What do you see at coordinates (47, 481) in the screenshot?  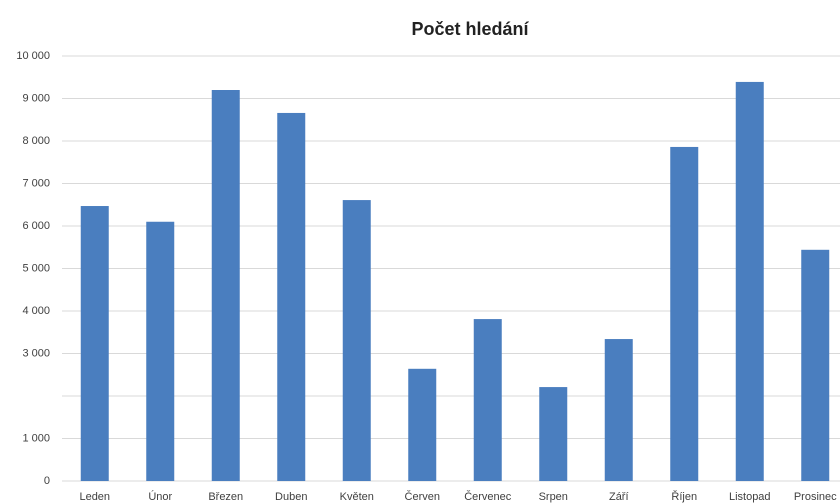 I see `y-tick-label: 0` at bounding box center [47, 481].